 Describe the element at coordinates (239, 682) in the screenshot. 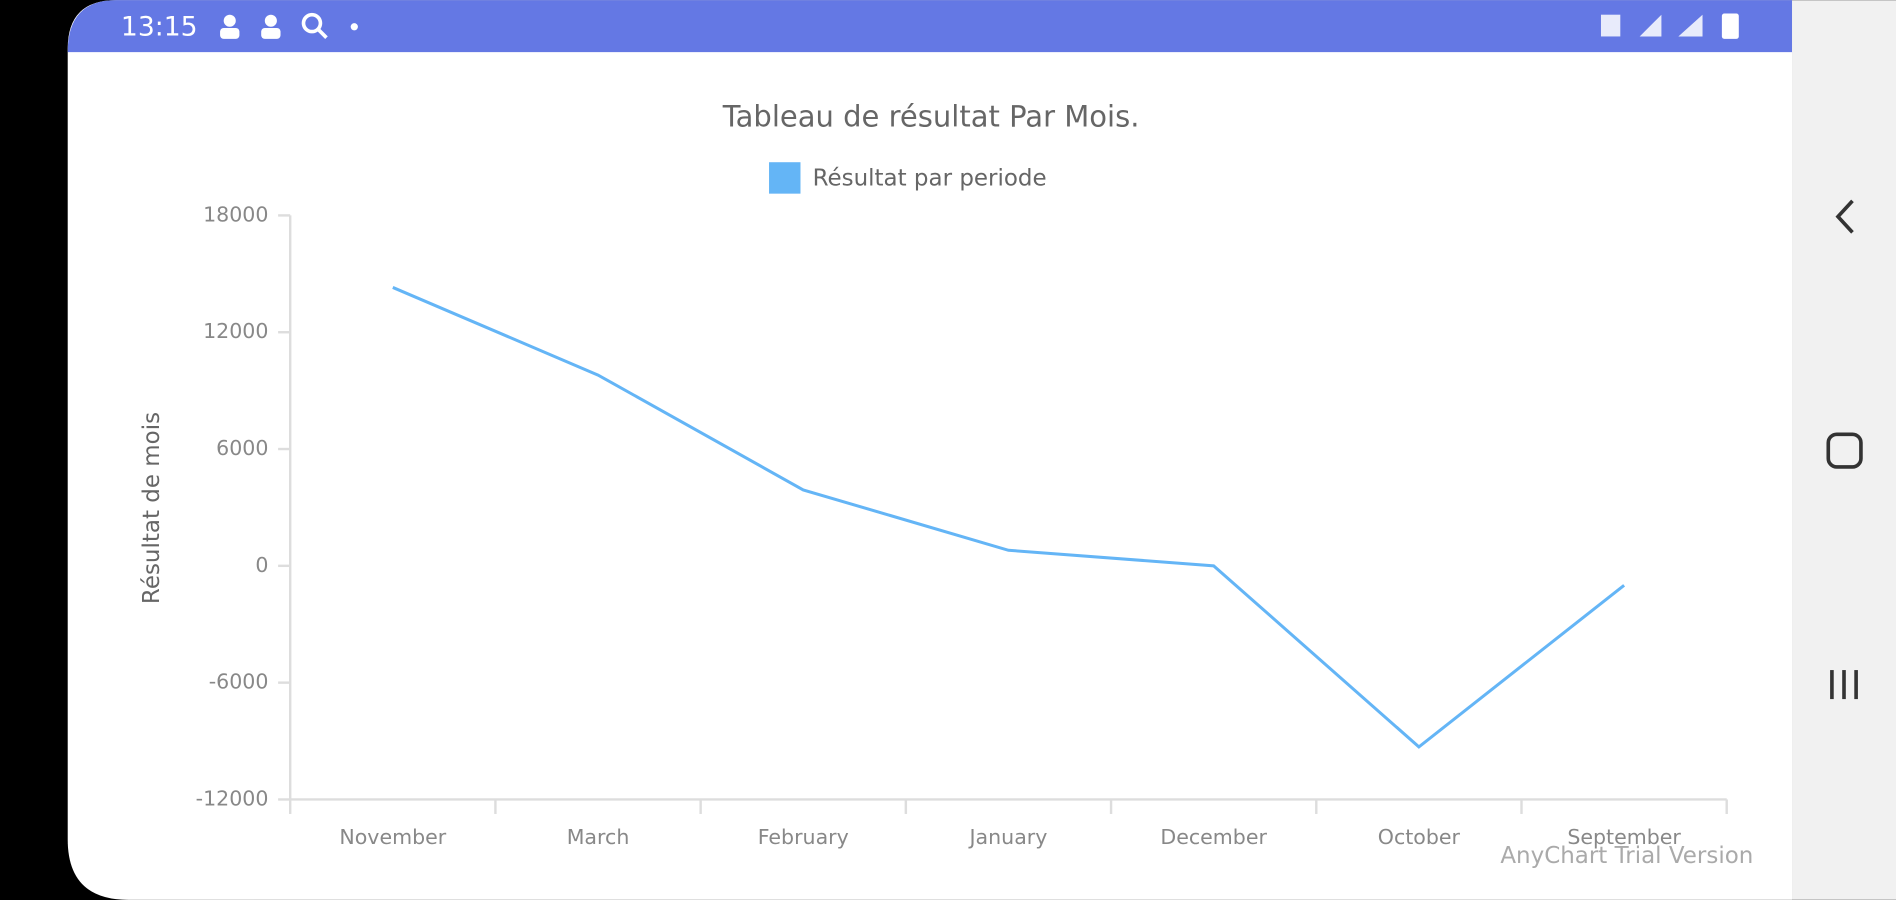

I see `y-tick-label: -6000` at that location.